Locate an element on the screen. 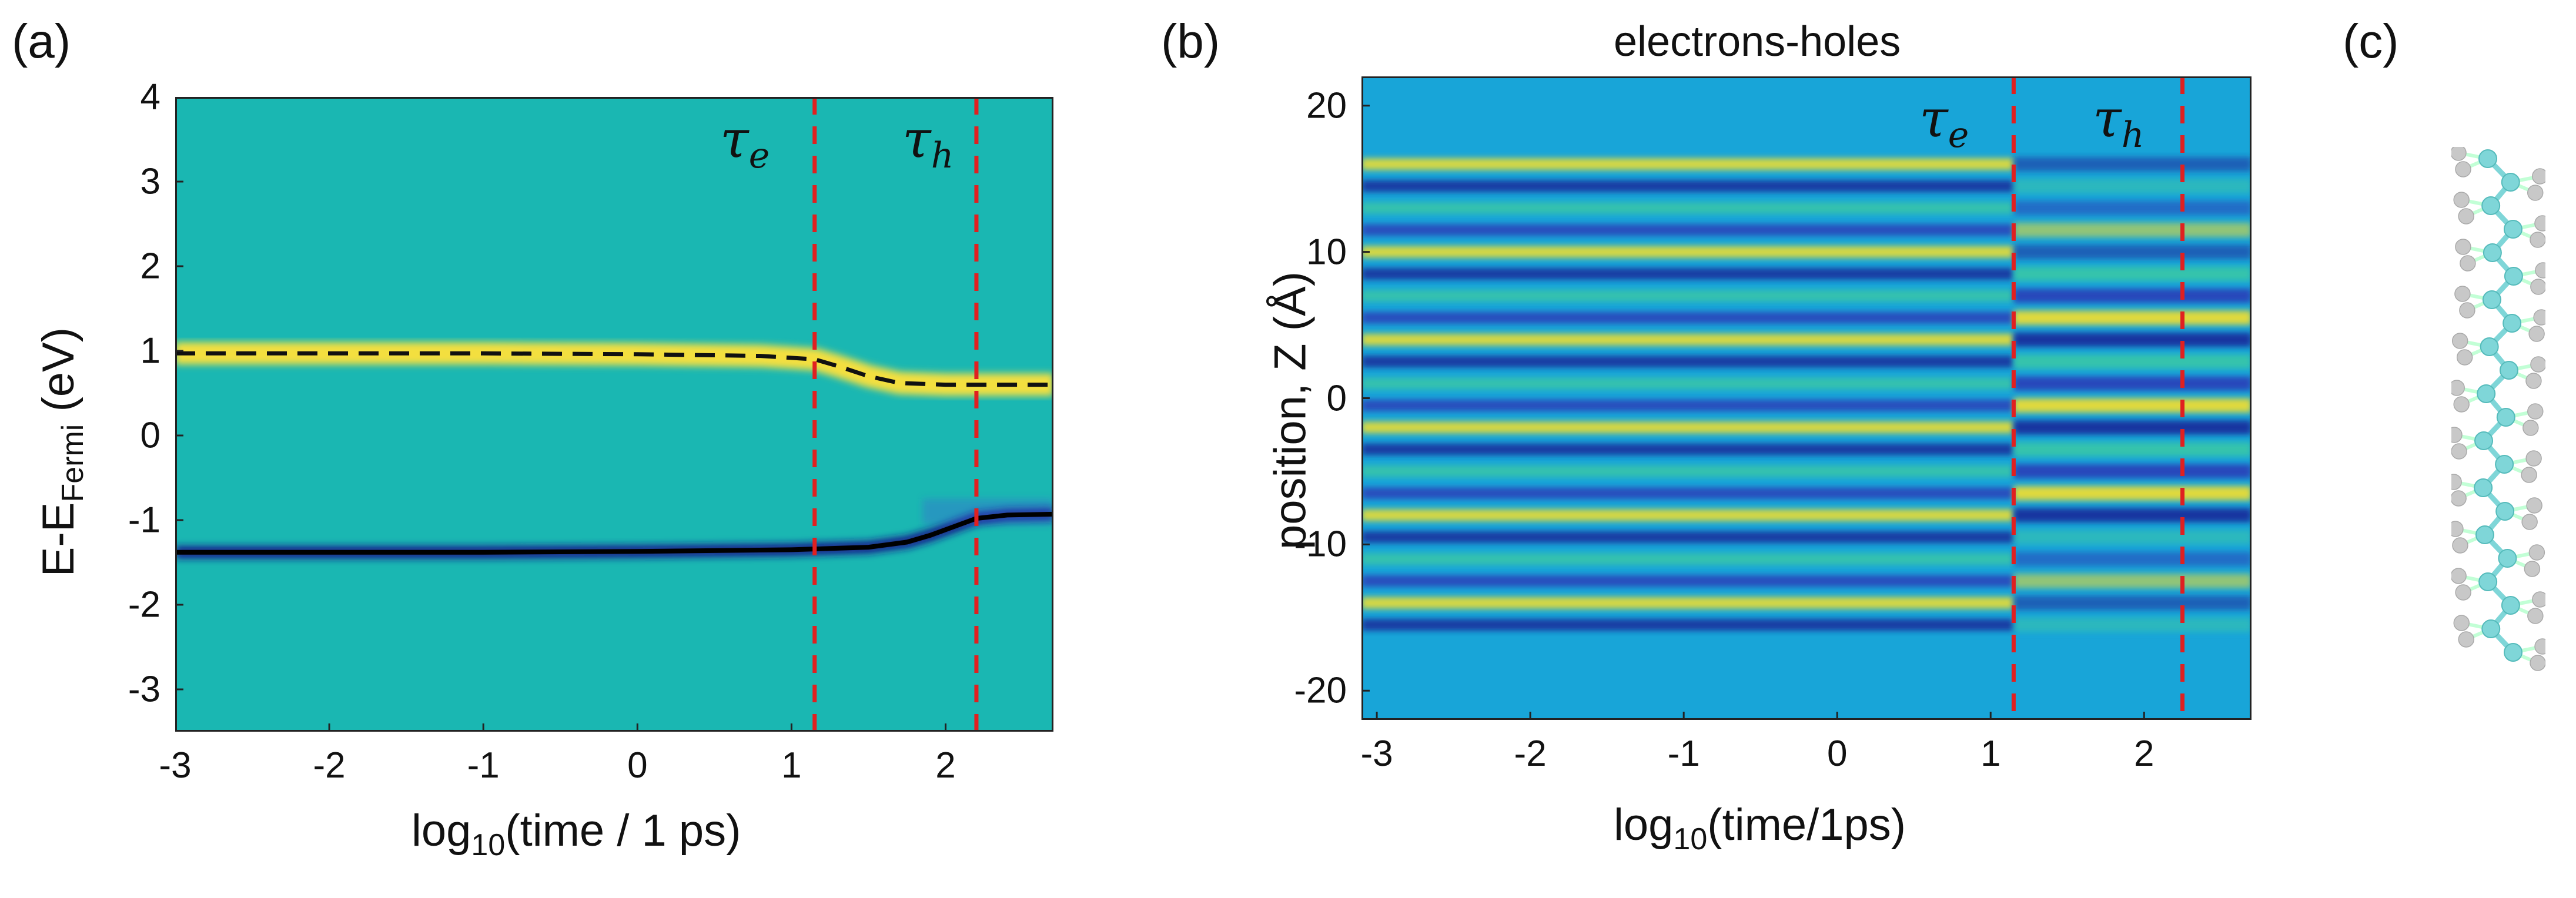 The height and width of the screenshot is (898, 2576). panel-b-tau-e-label: τe is located at coordinates (1944, 122).